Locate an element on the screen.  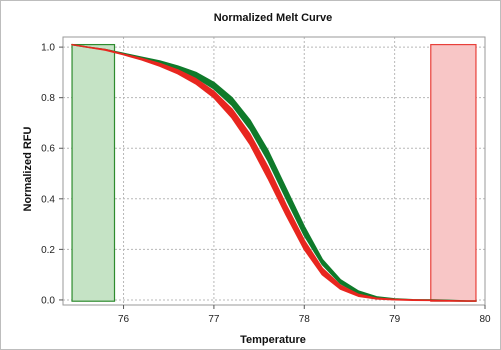
y-tick-label: 1.0 is located at coordinates (48, 48).